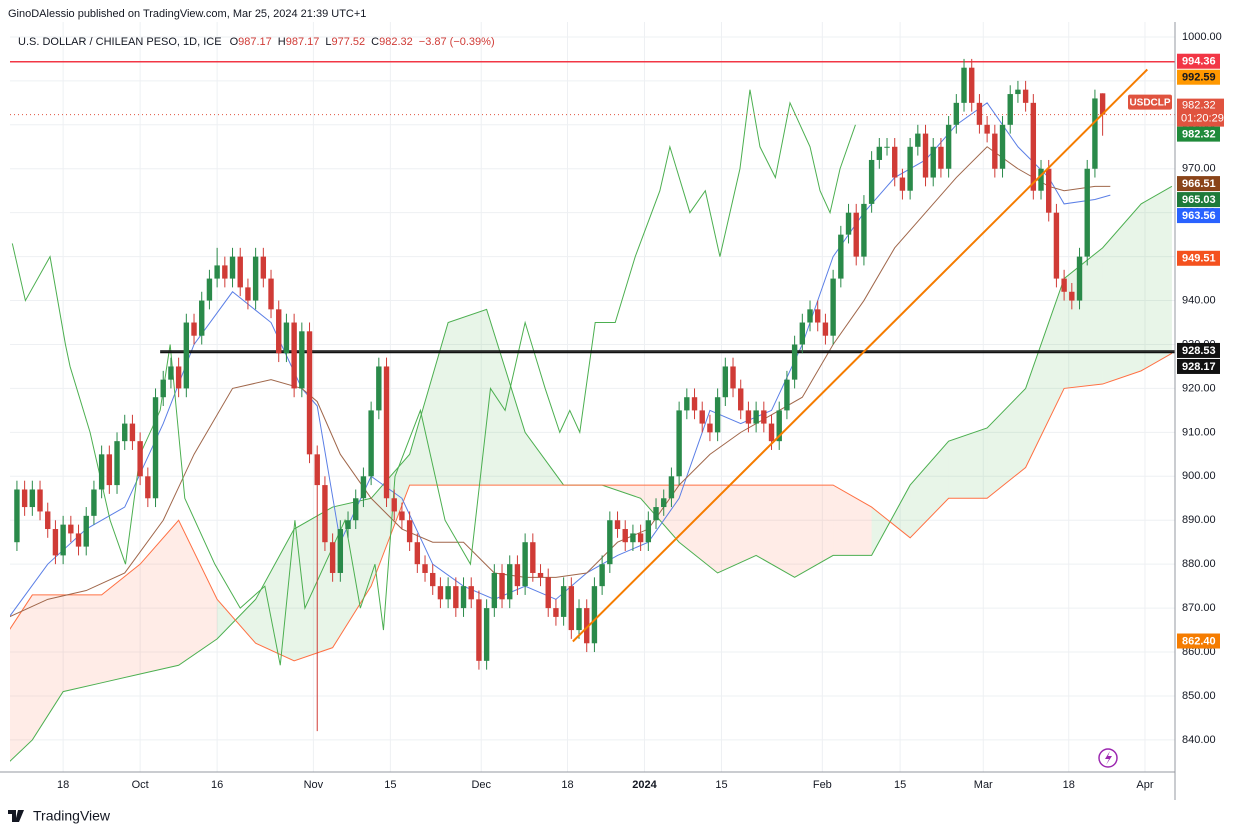 The width and height of the screenshot is (1245, 834). Describe the element at coordinates (1199, 388) in the screenshot. I see `y-tick-label: 920.00` at that location.